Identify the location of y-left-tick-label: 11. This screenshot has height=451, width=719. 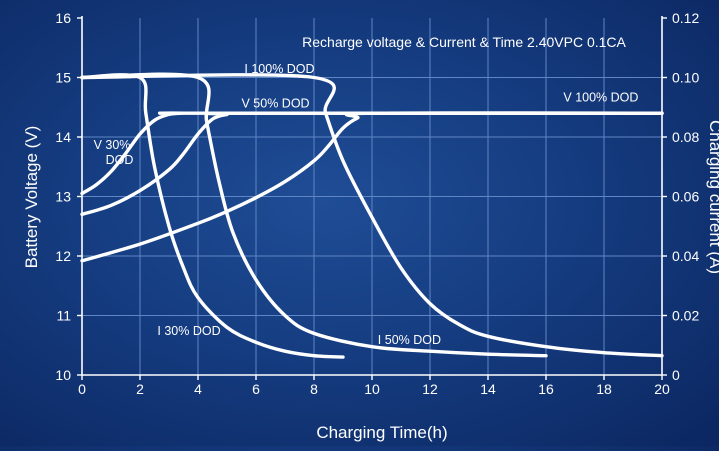
(63, 316).